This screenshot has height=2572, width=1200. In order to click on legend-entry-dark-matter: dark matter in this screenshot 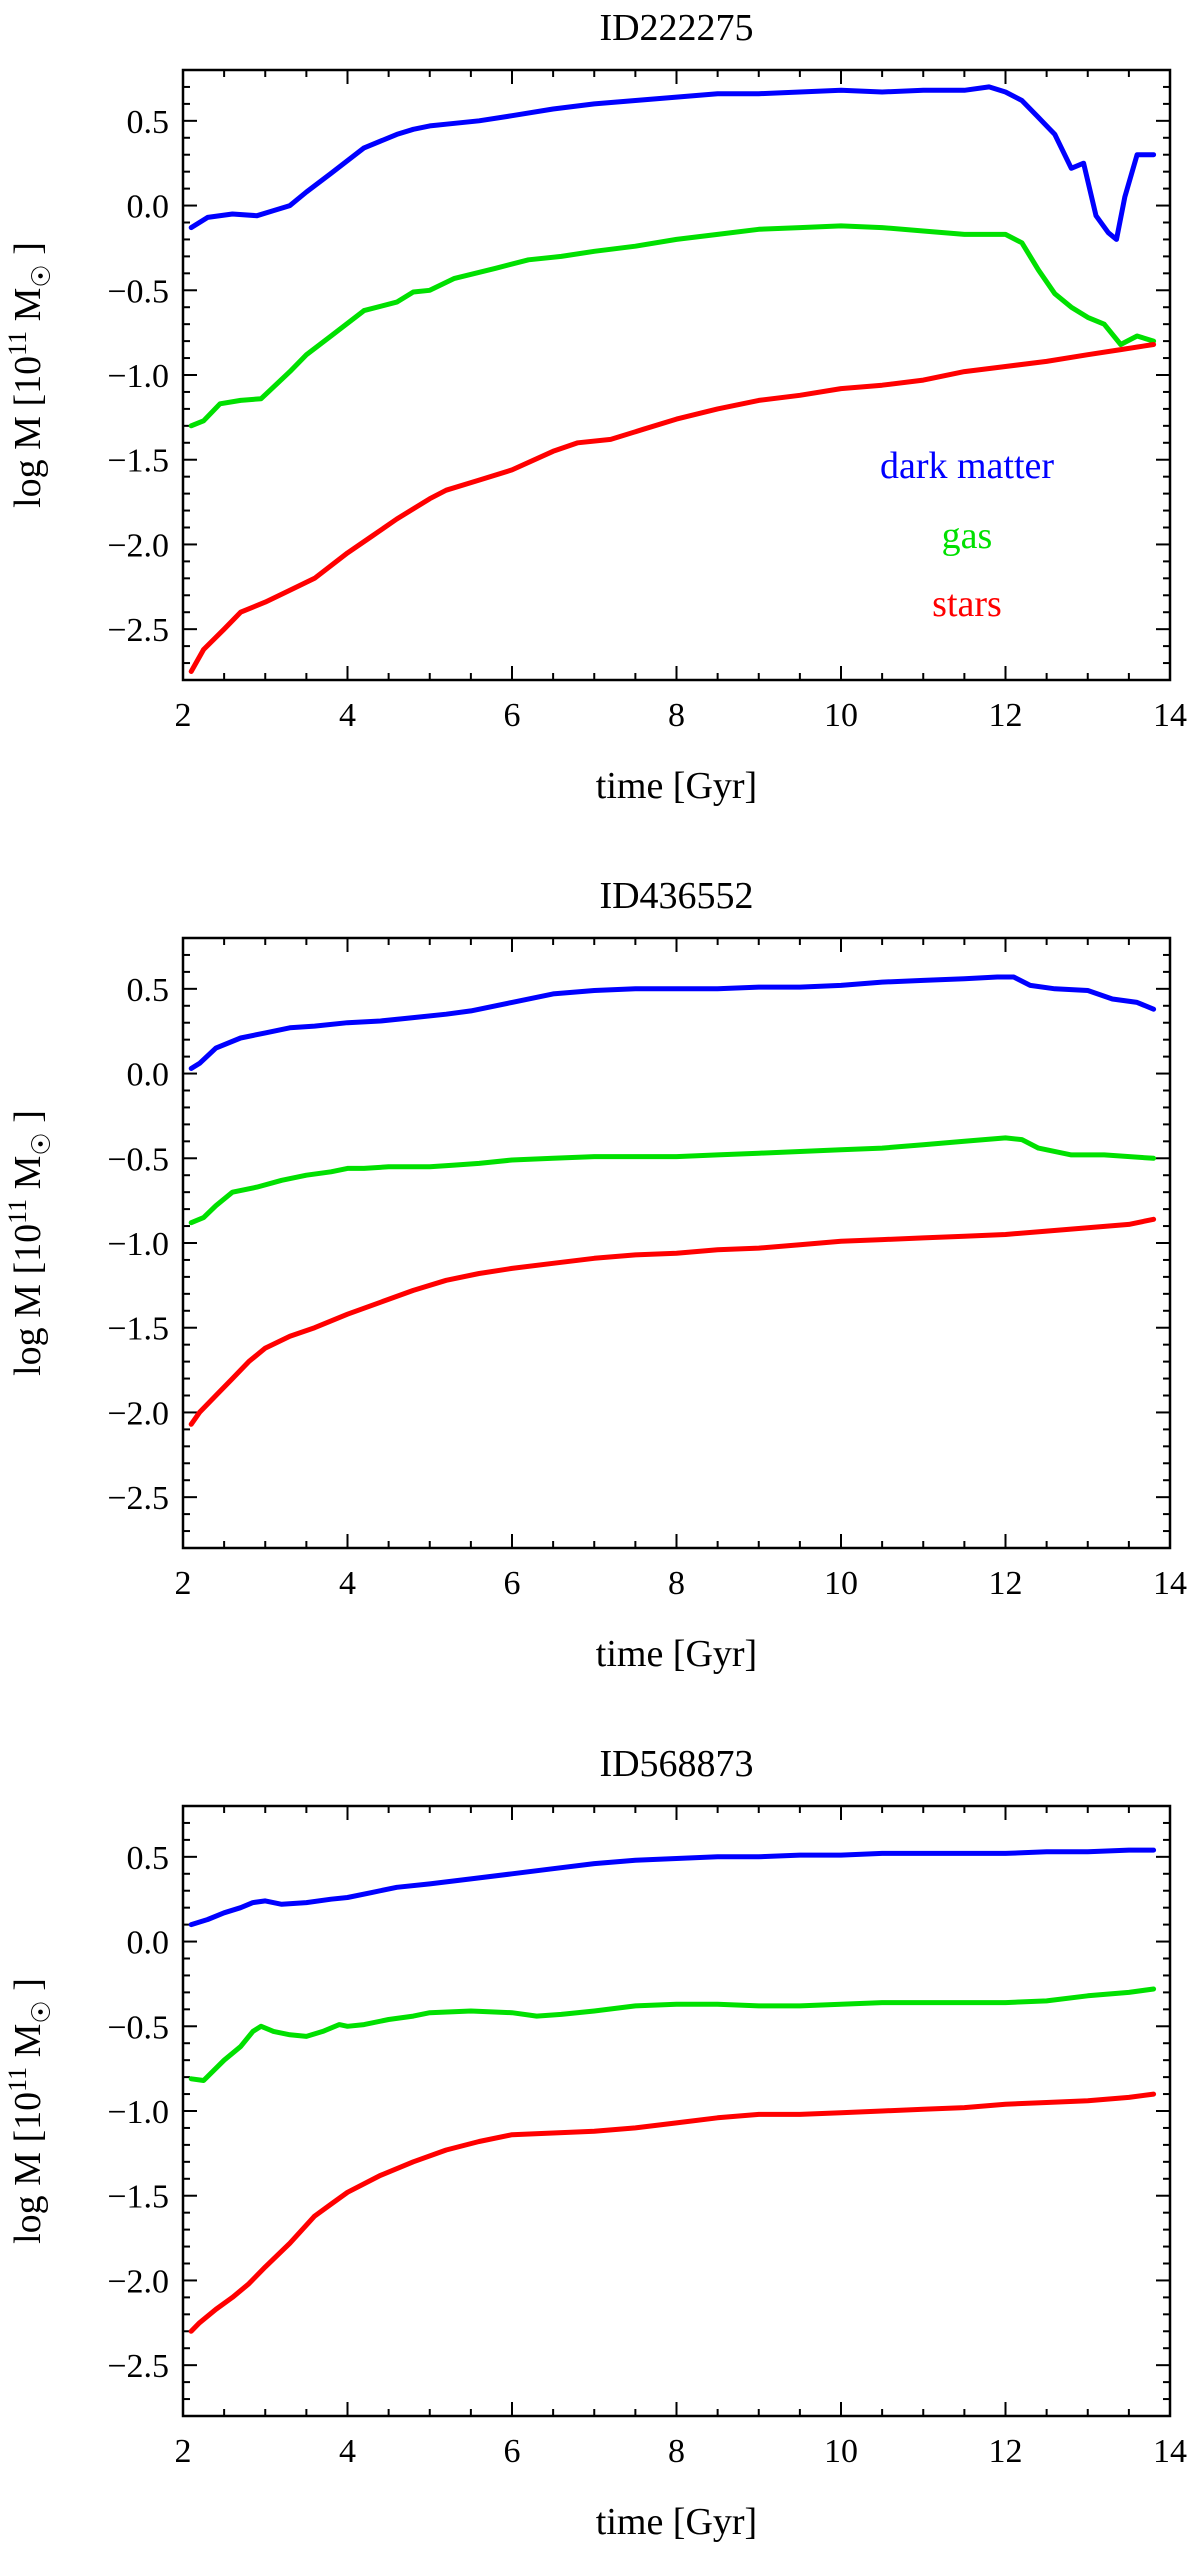, I will do `click(967, 466)`.